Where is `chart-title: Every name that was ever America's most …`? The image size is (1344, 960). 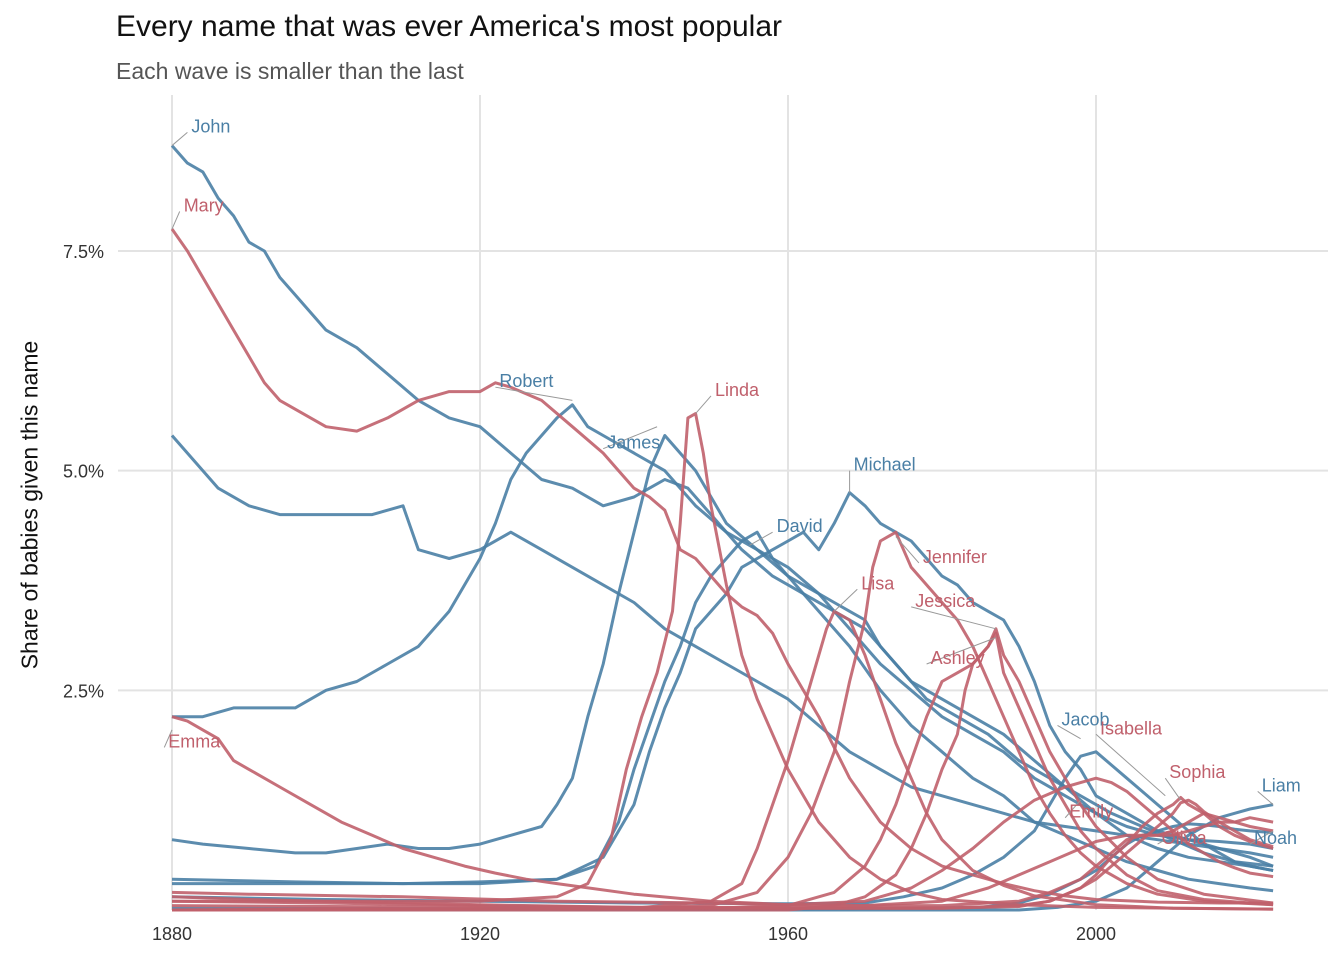 chart-title: Every name that was ever America's most … is located at coordinates (449, 26).